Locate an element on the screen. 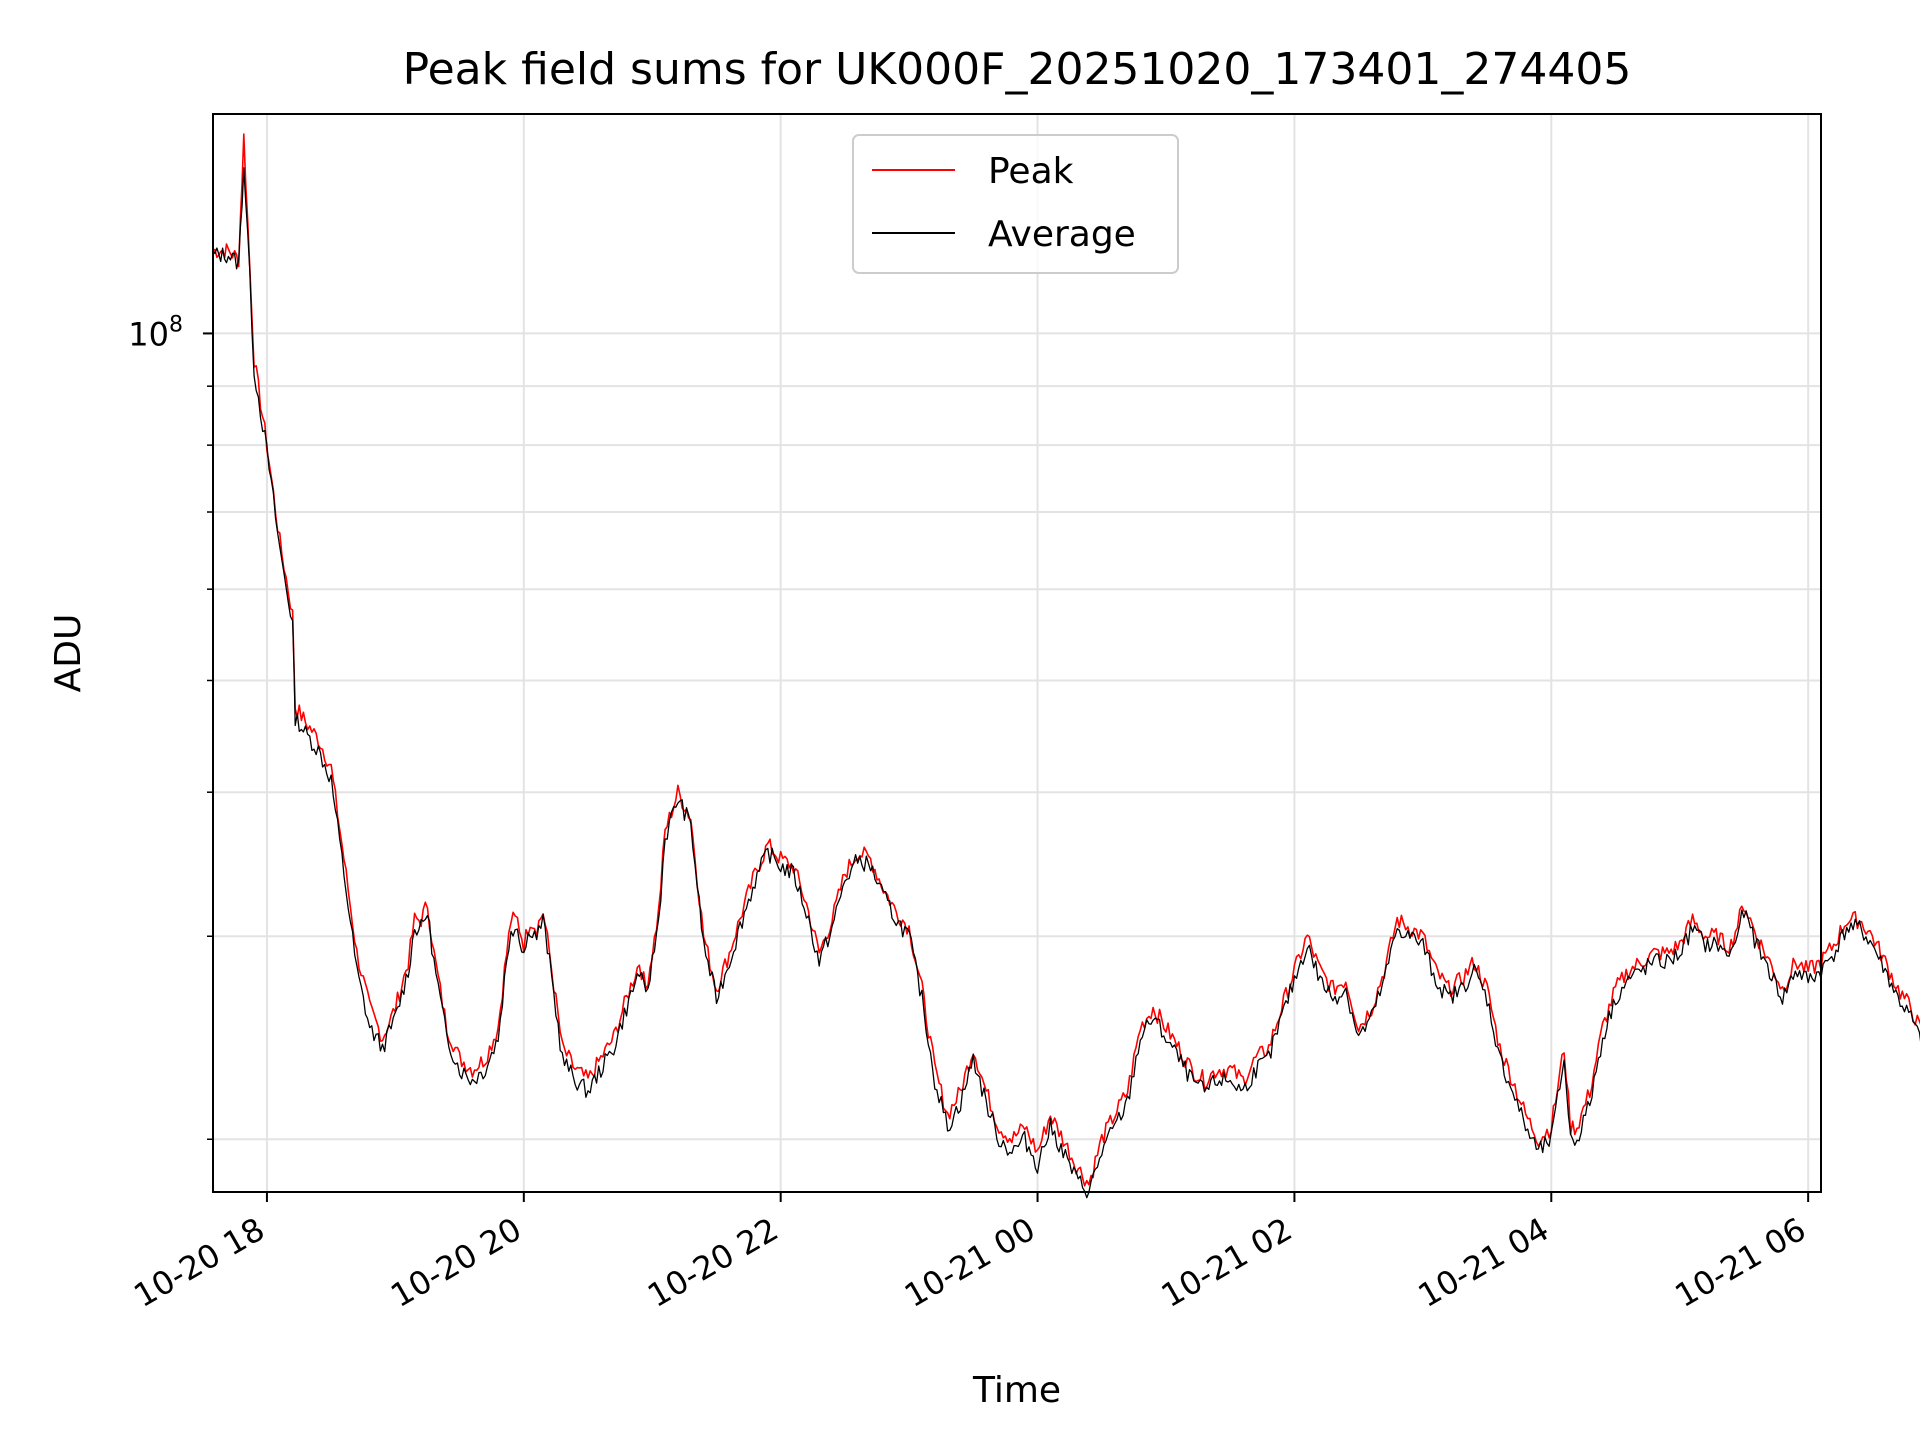  legend-label-average: Average is located at coordinates (1062, 234).